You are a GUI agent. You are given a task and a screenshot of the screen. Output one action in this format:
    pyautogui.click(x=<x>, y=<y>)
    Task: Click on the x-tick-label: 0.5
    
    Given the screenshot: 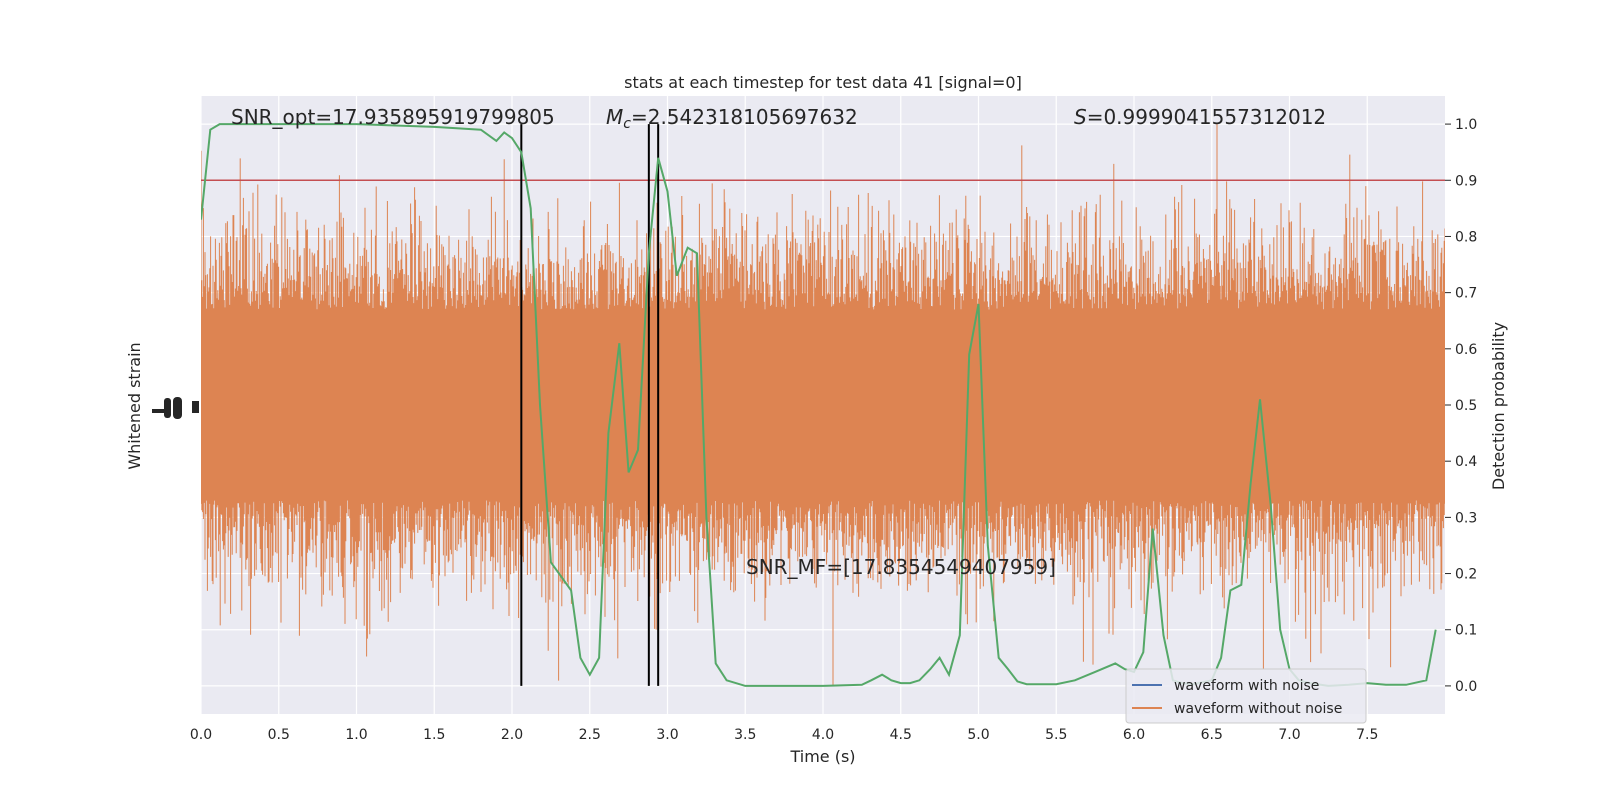 What is the action you would take?
    pyautogui.click(x=279, y=735)
    